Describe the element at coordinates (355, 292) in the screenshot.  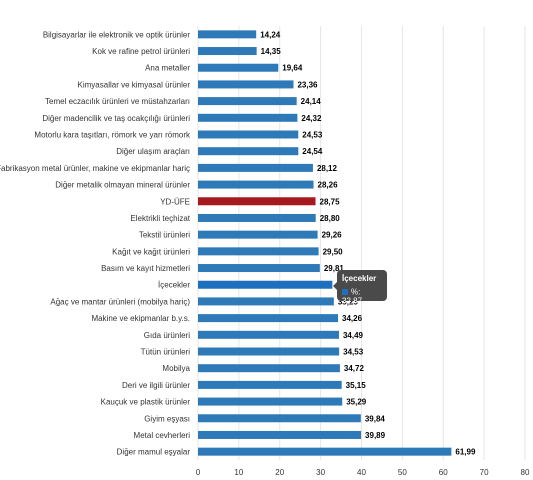
I see `tooltip-series: %` at that location.